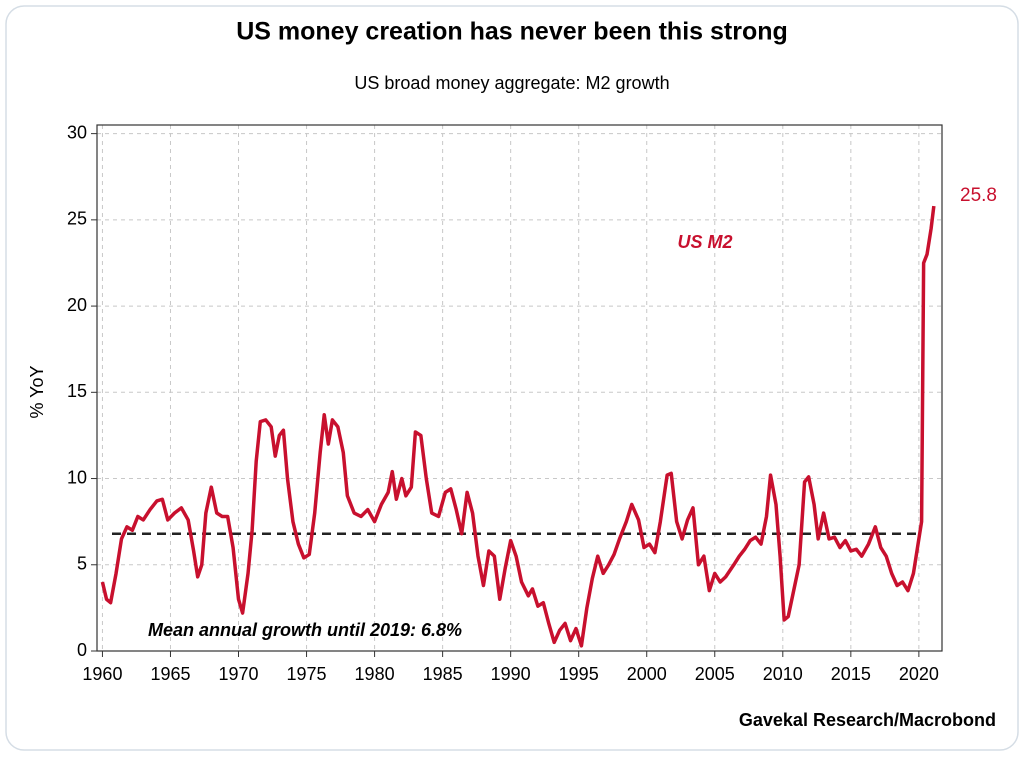 The image size is (1024, 762). Describe the element at coordinates (511, 674) in the screenshot. I see `x-tick-label: 1990` at that location.